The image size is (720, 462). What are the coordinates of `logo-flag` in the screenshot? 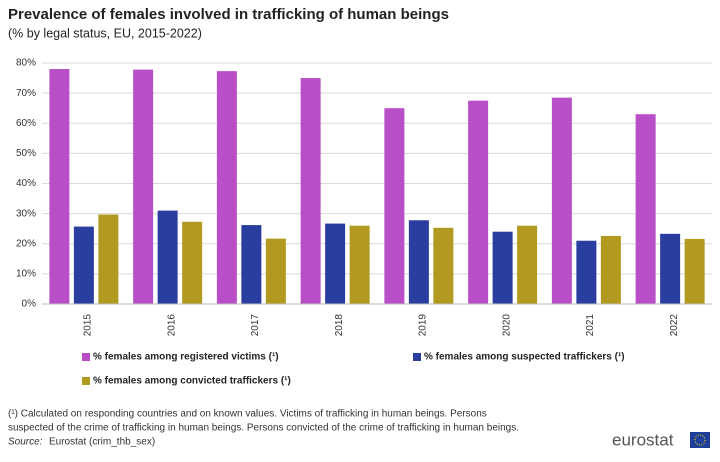 It's located at (700, 440).